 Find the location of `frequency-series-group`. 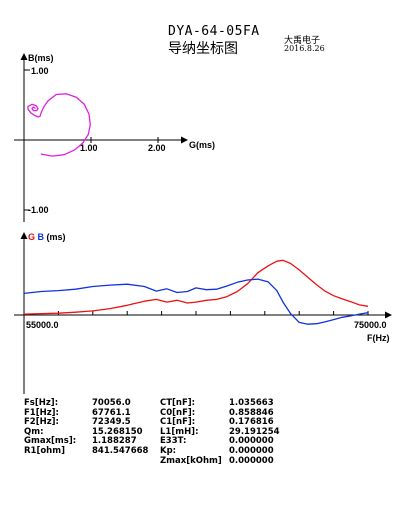

frequency-series-group is located at coordinates (196, 292).